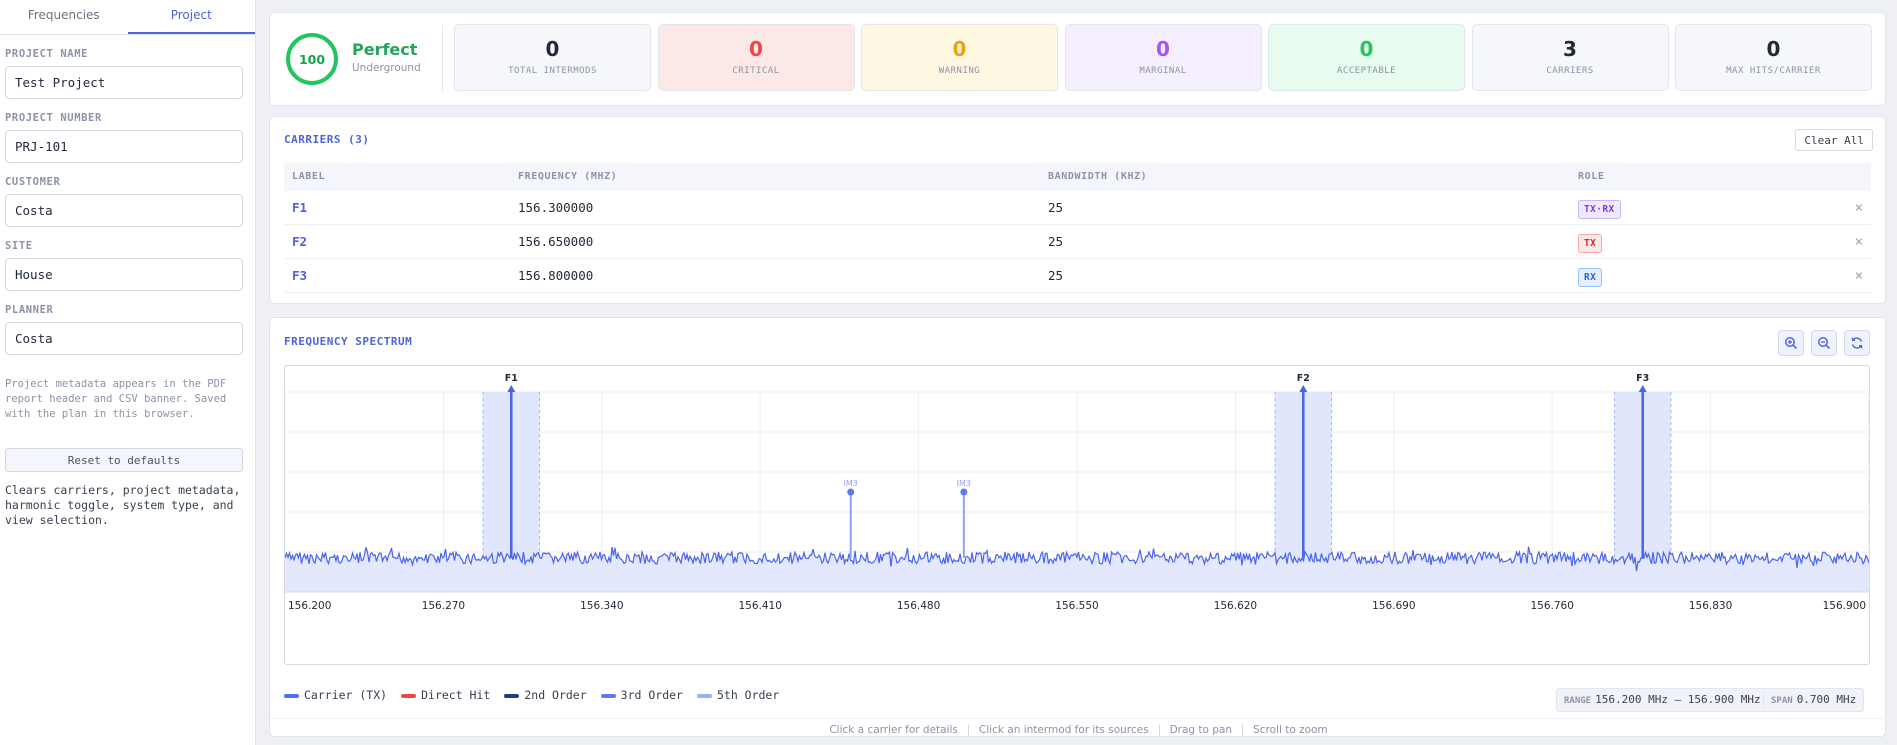  I want to click on carrier-label: F1, so click(300, 207).